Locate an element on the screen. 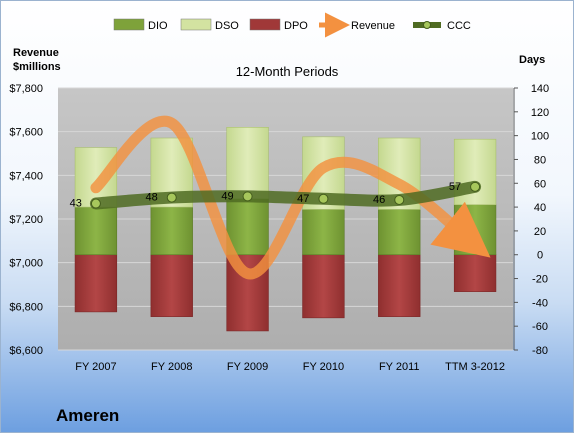 This screenshot has height=433, width=574. right-tick-label: 100 is located at coordinates (540, 137).